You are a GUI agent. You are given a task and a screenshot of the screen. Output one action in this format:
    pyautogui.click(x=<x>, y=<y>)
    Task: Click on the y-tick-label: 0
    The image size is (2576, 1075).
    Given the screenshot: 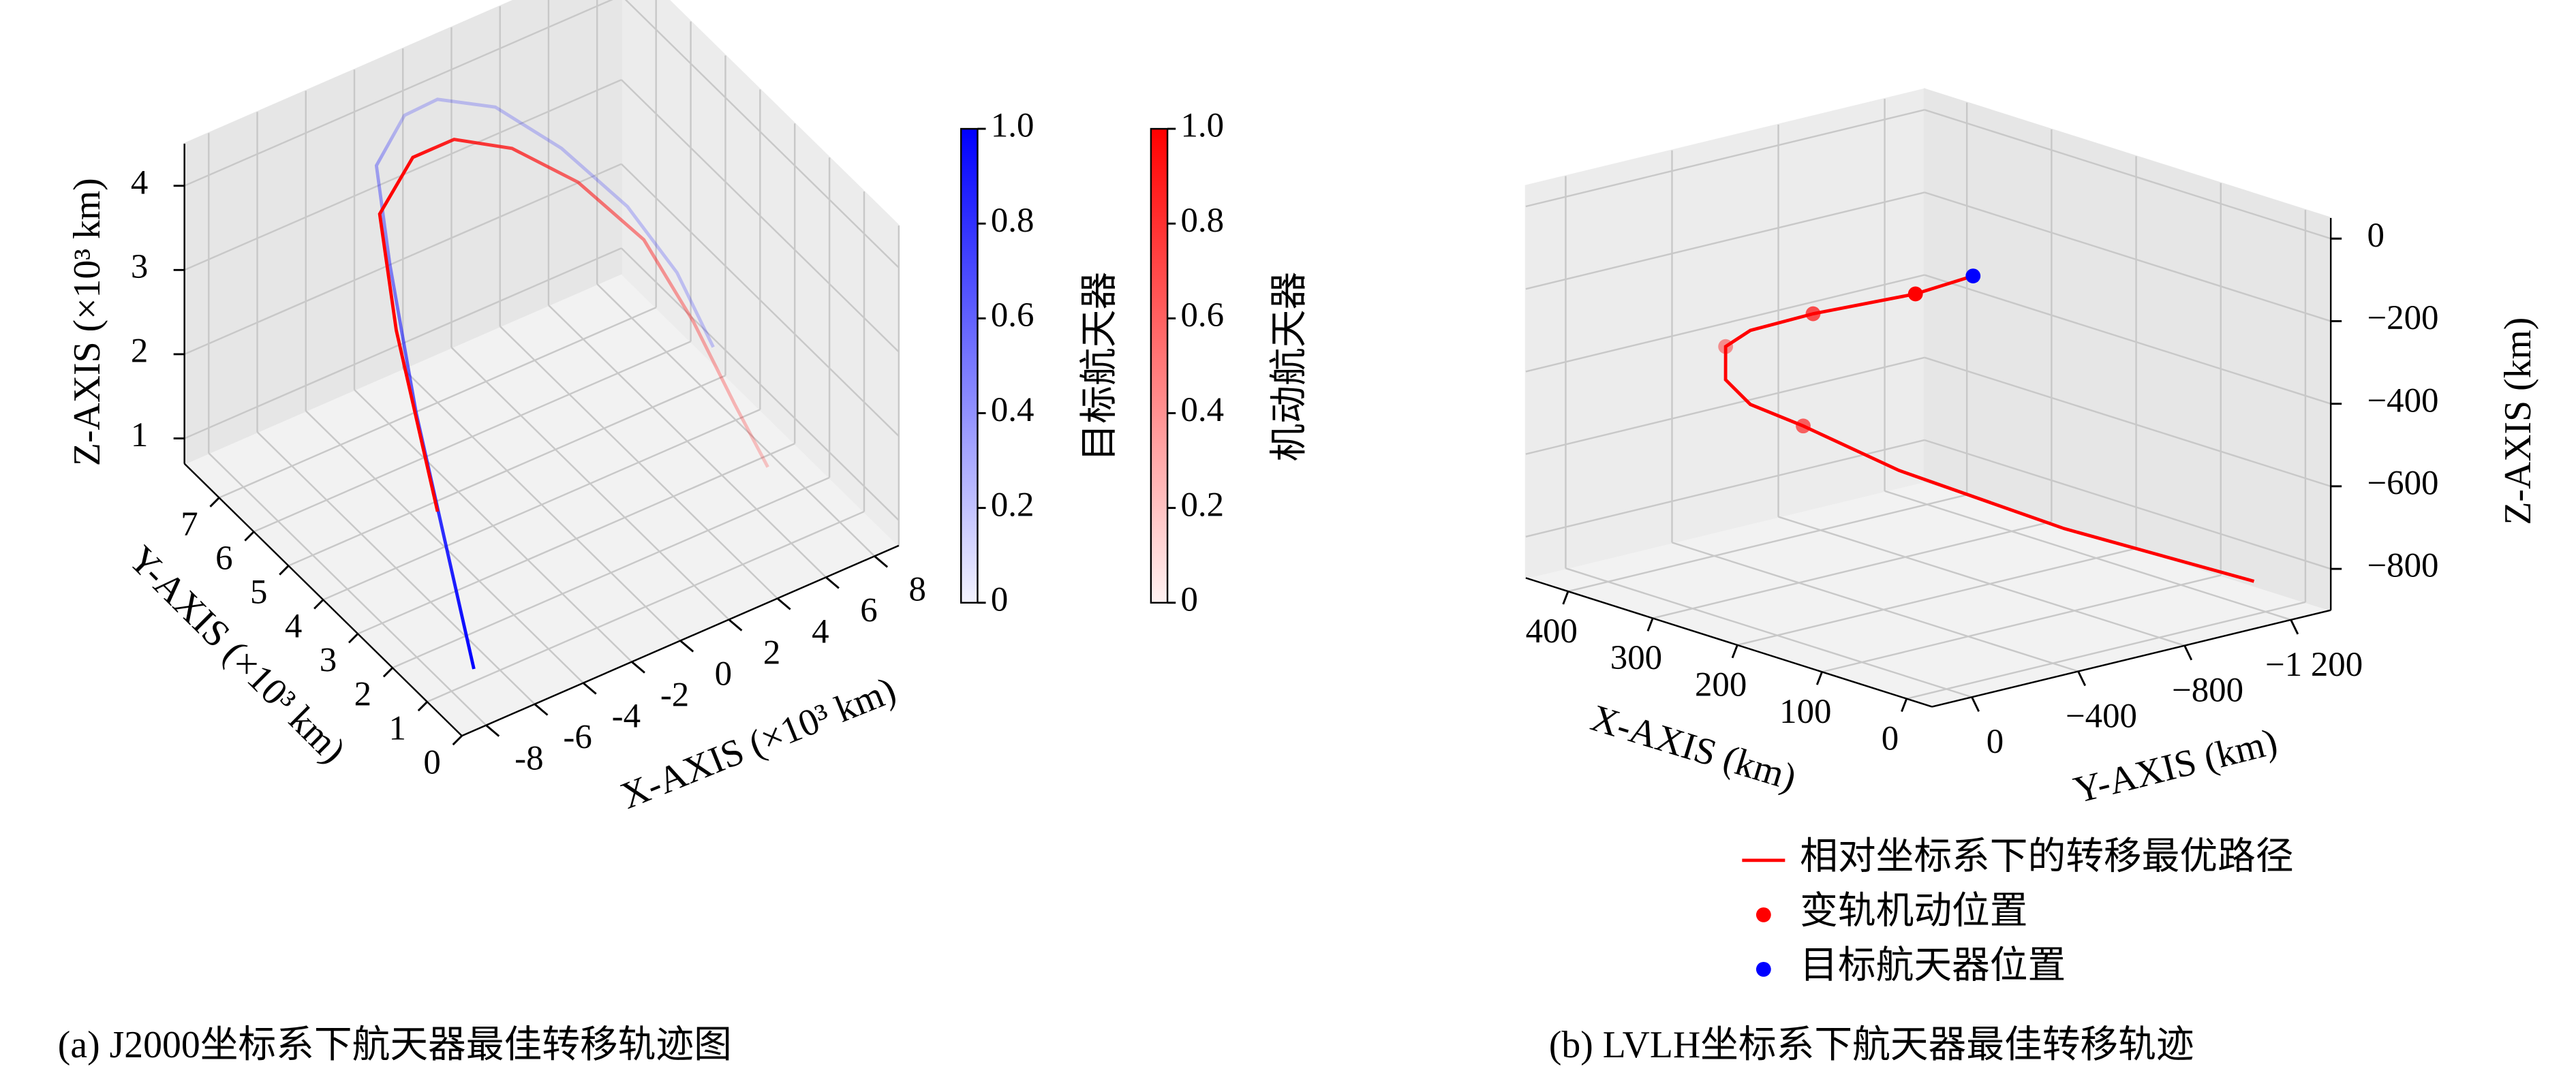 What is the action you would take?
    pyautogui.click(x=431, y=762)
    